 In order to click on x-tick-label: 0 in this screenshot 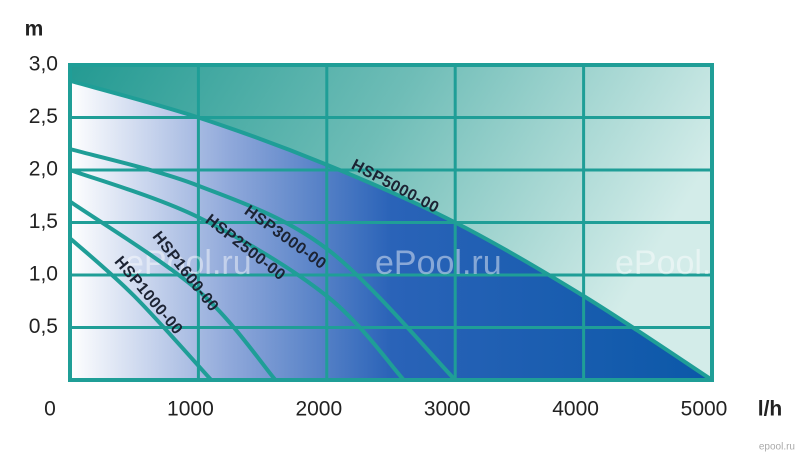, I will do `click(50, 409)`.